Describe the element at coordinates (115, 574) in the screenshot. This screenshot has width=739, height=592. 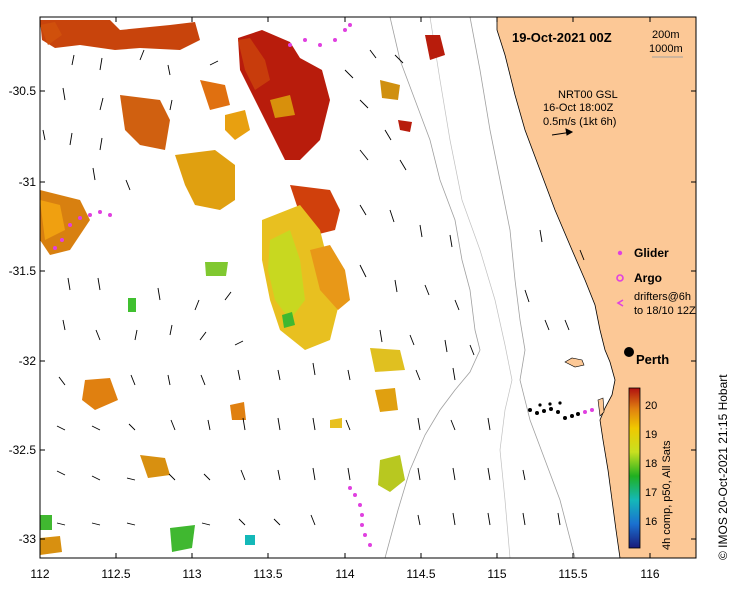
I see `lon-tick-label: 112.5` at that location.